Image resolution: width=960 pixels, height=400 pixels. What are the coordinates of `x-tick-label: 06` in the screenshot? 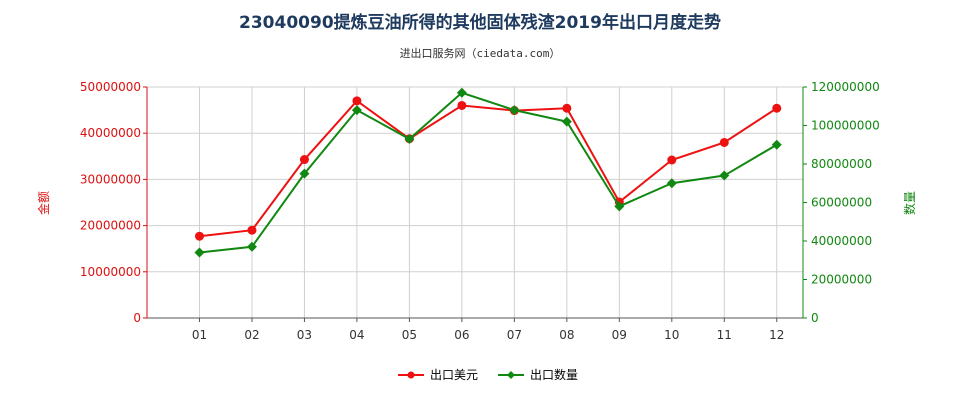 It's located at (461, 335).